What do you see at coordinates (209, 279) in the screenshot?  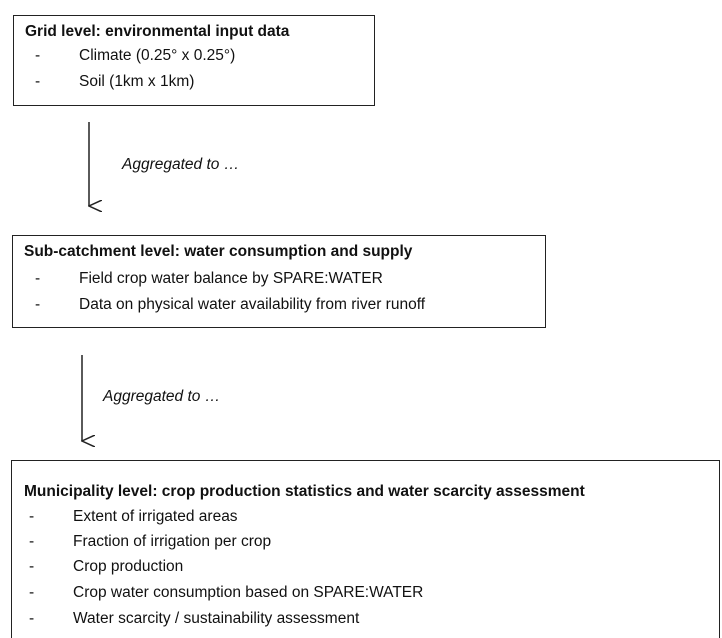 I see `box-item: Field crop water balance by SPARE:WATER` at bounding box center [209, 279].